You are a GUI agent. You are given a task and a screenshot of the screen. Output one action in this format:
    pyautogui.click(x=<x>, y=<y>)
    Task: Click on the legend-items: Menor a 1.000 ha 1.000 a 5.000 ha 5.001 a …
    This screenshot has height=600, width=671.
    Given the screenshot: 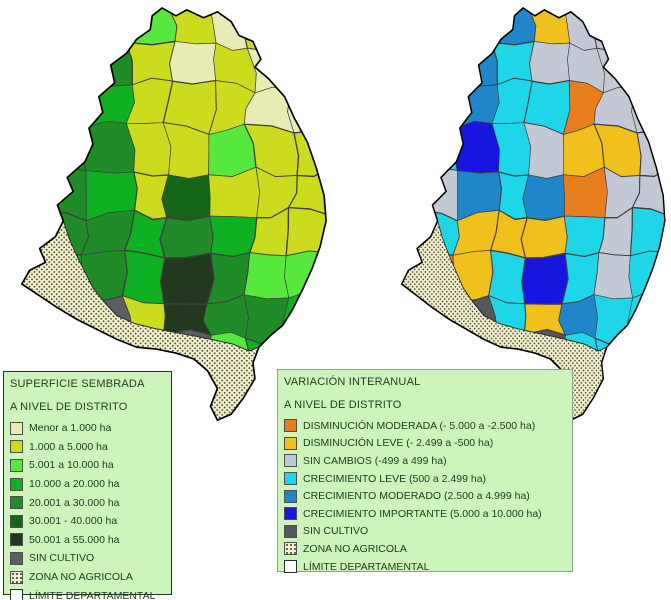 What is the action you would take?
    pyautogui.click(x=88, y=509)
    